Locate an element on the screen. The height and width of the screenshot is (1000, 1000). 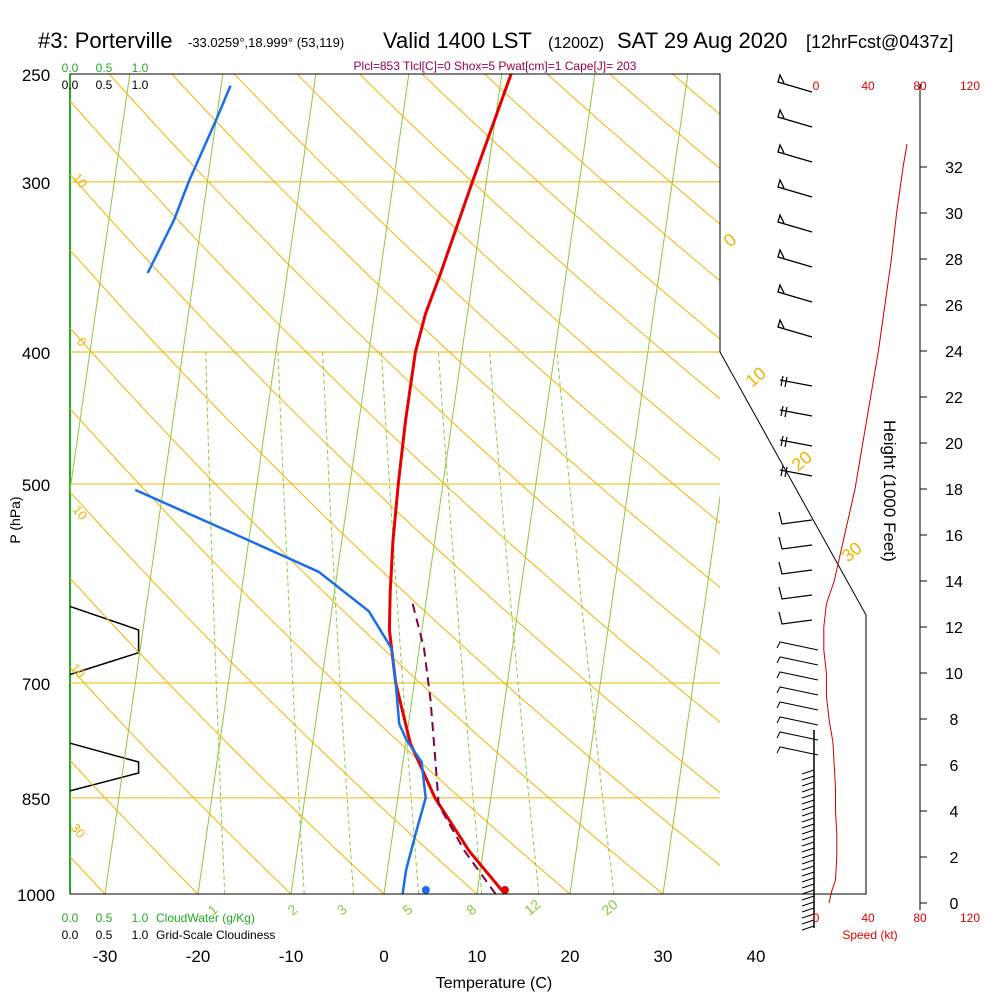
pressure-tick-label: 250 is located at coordinates (36, 75).